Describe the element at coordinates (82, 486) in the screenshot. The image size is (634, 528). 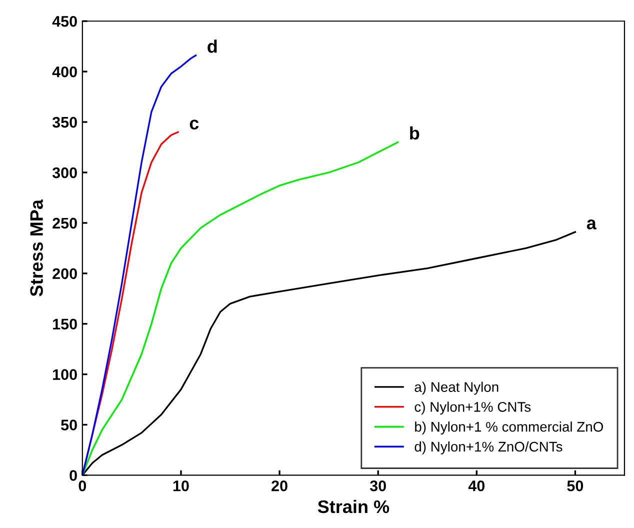
I see `x-tick-label: 0` at that location.